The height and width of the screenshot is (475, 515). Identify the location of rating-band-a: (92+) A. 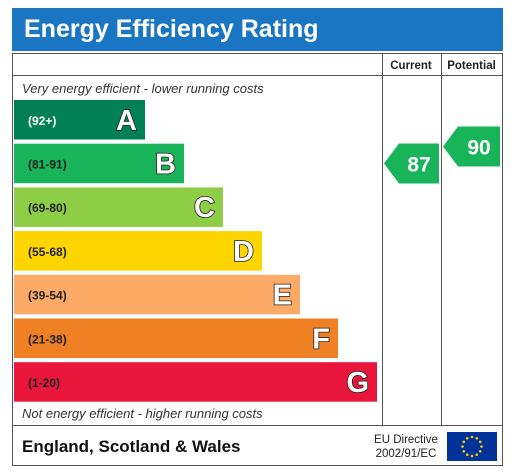
(79, 120).